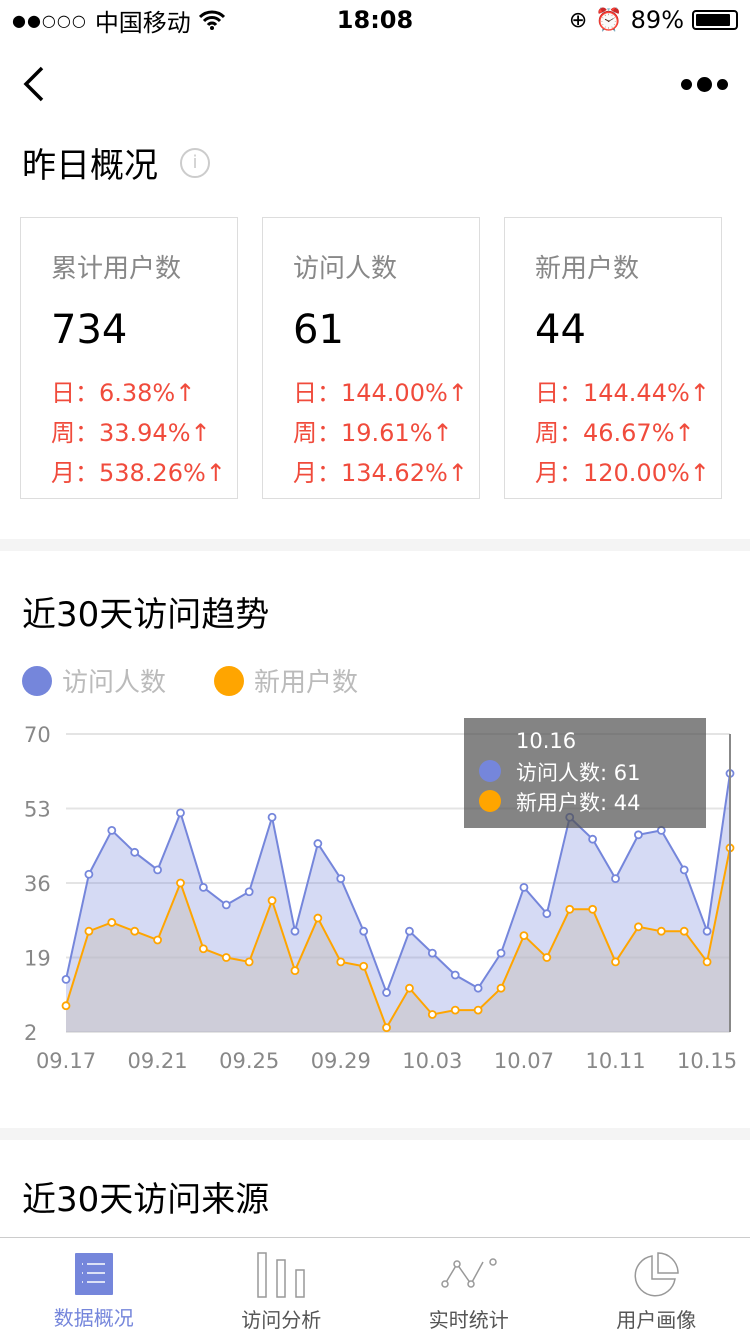  Describe the element at coordinates (490, 771) in the screenshot. I see `tooltip-marker` at that location.